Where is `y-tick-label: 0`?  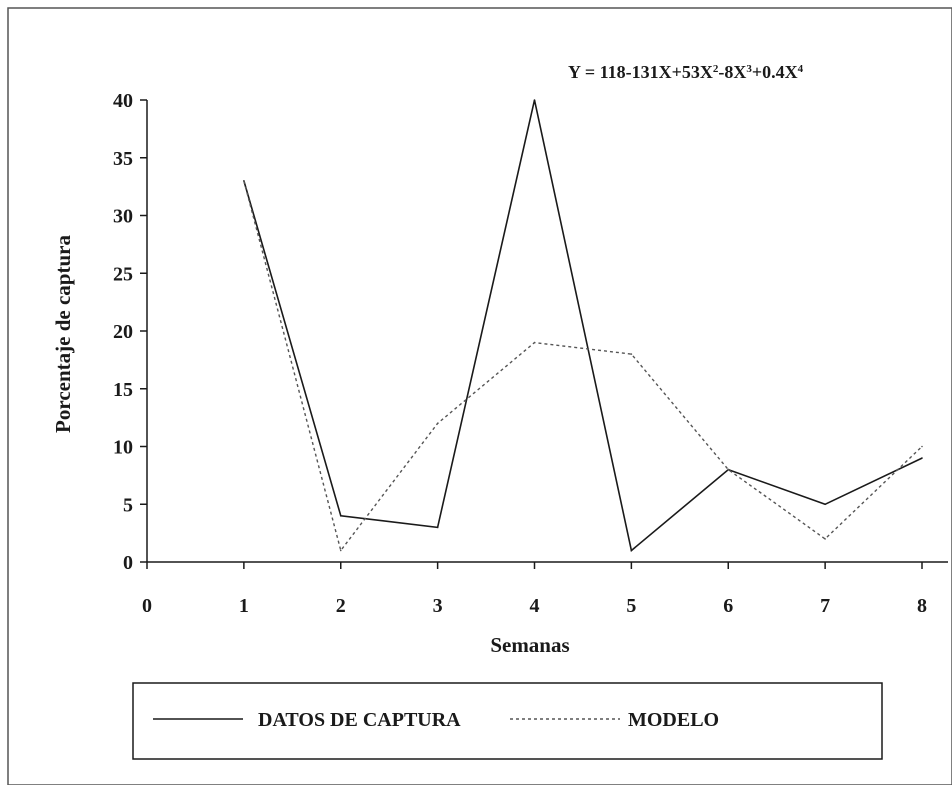
y-tick-label: 0 is located at coordinates (128, 563).